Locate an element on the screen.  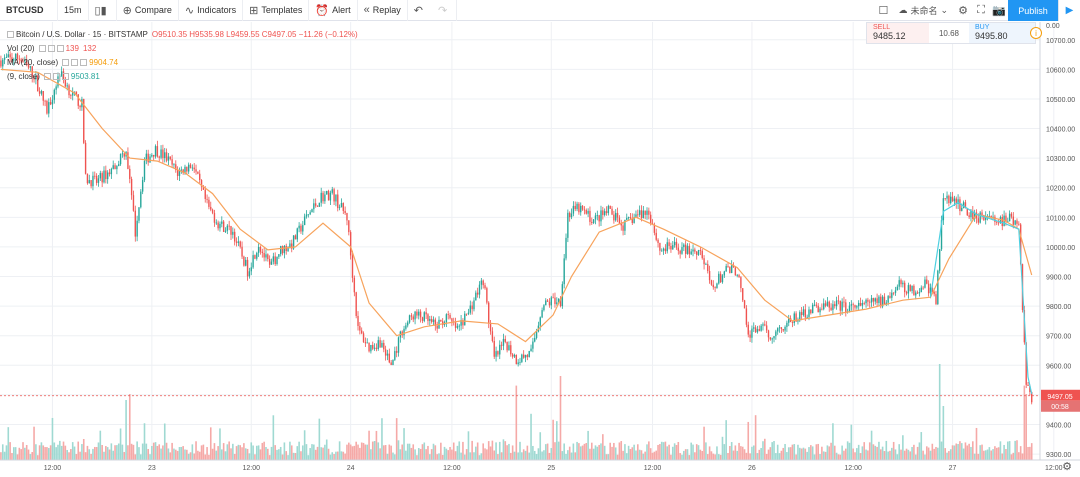
templates-label: Templates is located at coordinates (282, 10).